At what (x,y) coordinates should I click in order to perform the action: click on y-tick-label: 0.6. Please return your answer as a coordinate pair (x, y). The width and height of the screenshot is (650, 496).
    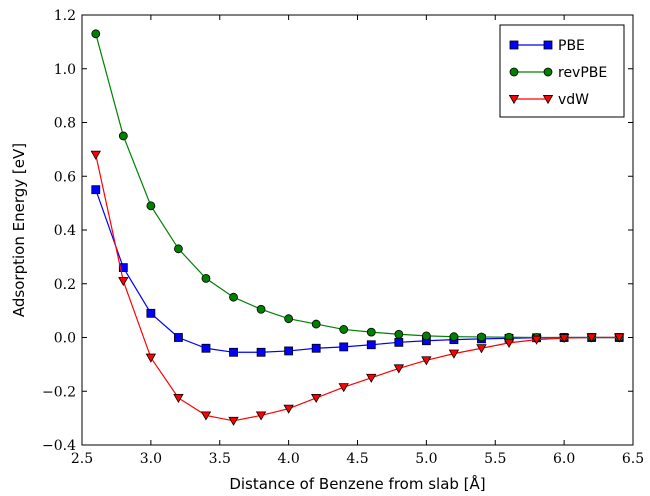
    Looking at the image, I should click on (65, 177).